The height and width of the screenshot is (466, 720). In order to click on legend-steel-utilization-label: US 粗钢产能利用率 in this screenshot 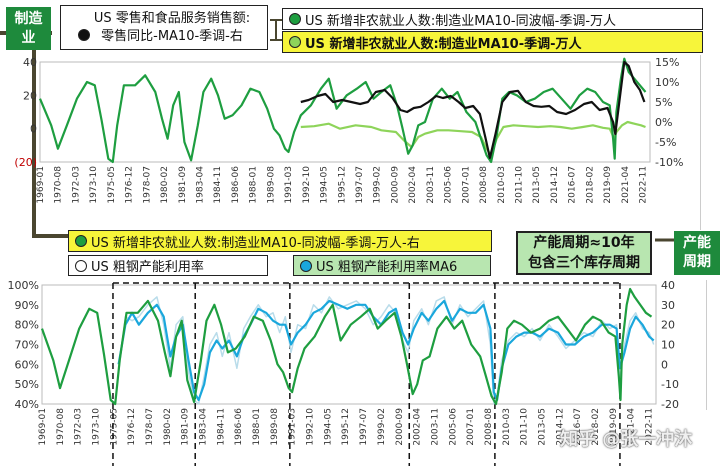, I will do `click(147, 267)`.